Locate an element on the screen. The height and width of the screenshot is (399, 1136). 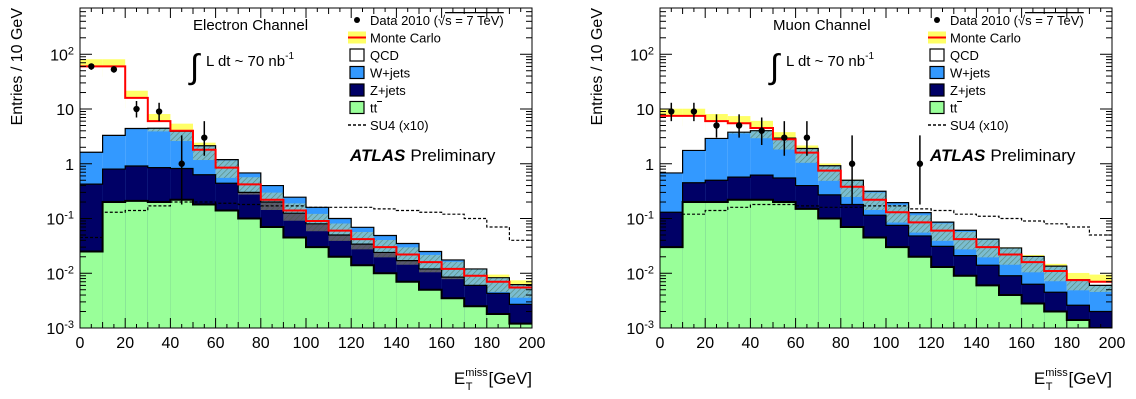
zjets-bin is located at coordinates (520, 316).